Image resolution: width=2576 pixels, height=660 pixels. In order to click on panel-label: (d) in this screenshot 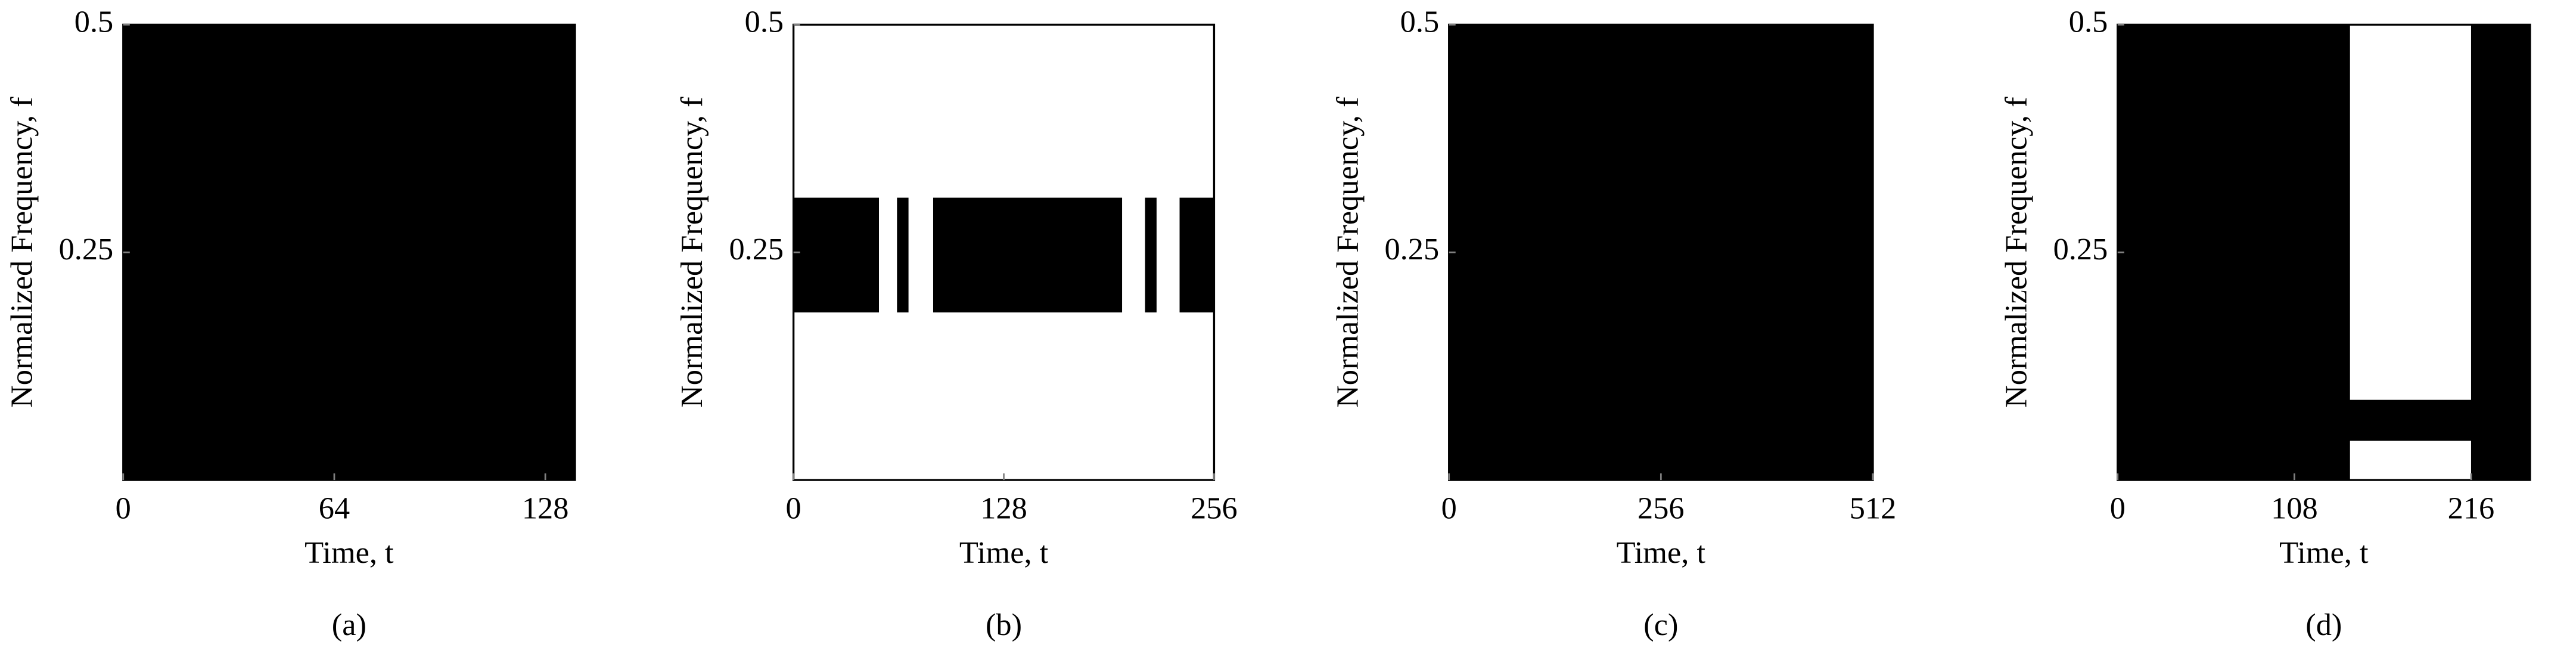, I will do `click(2323, 625)`.